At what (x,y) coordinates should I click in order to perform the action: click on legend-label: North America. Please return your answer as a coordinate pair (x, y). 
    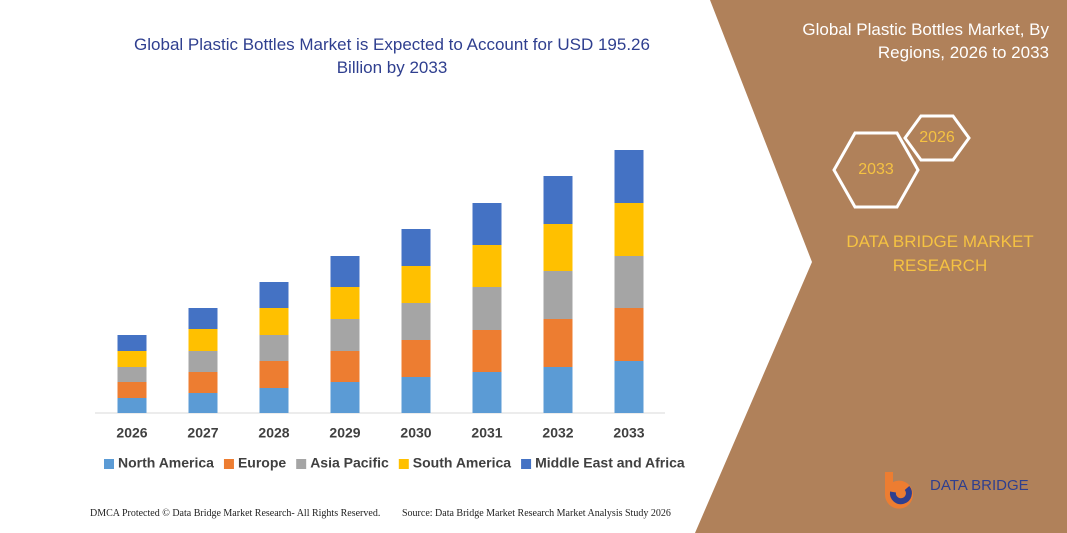
    Looking at the image, I should click on (166, 463).